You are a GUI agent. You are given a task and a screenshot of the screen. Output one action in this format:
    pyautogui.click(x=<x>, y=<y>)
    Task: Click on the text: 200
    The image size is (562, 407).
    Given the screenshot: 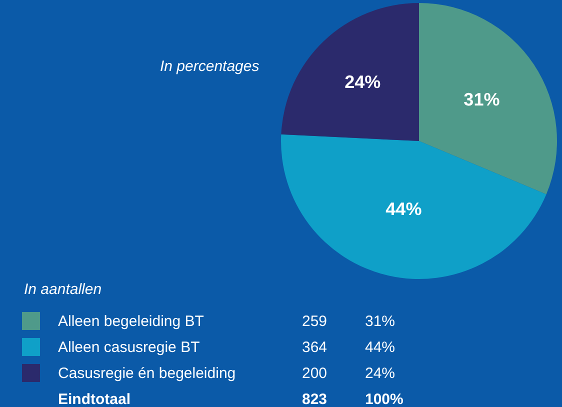 What is the action you would take?
    pyautogui.click(x=315, y=373)
    